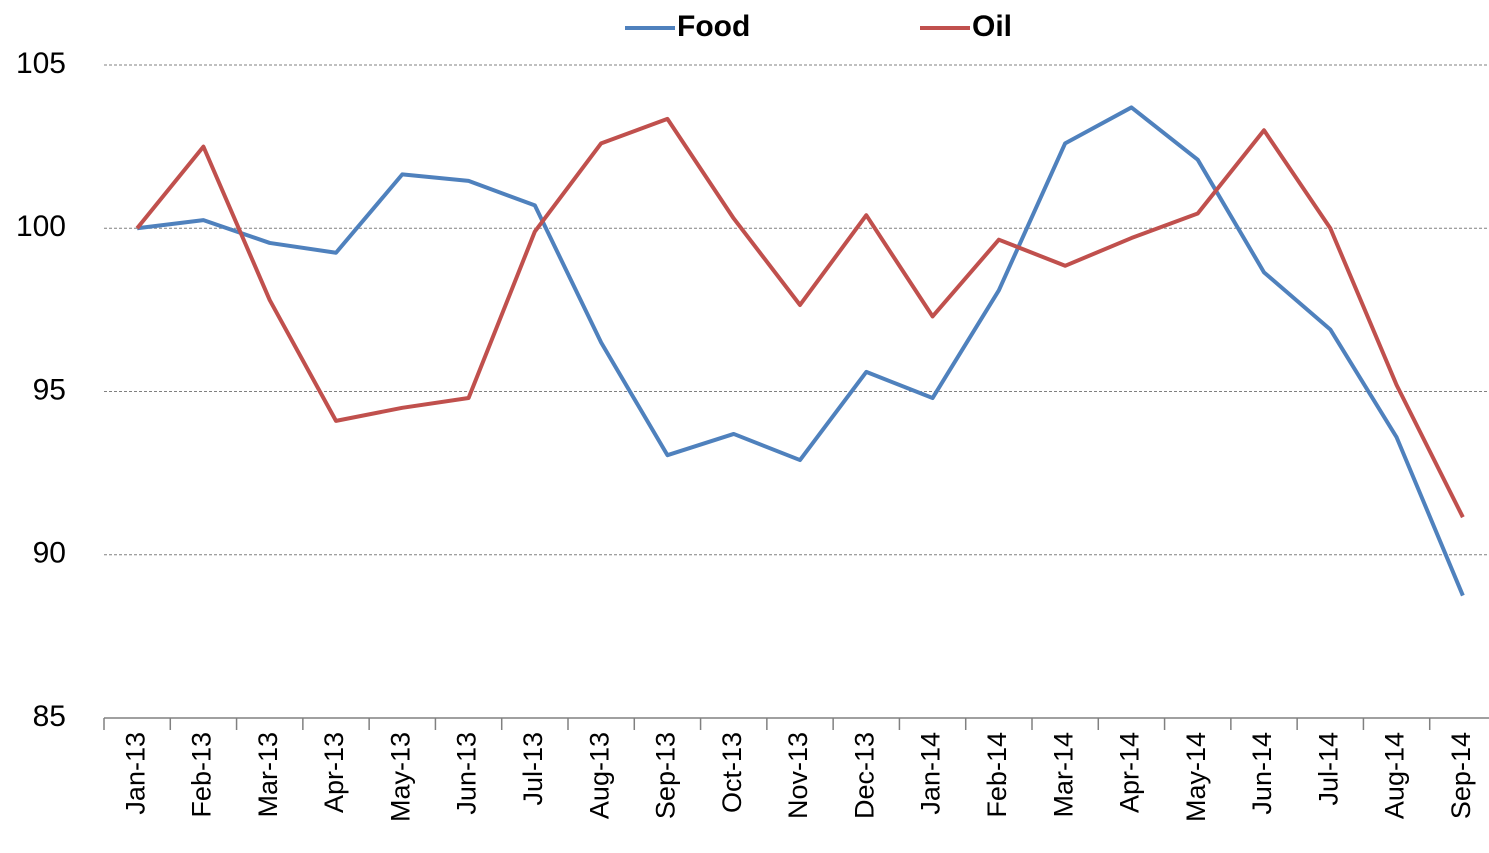 The height and width of the screenshot is (853, 1489). I want to click on x-tick-label: Jun-14, so click(1262, 773).